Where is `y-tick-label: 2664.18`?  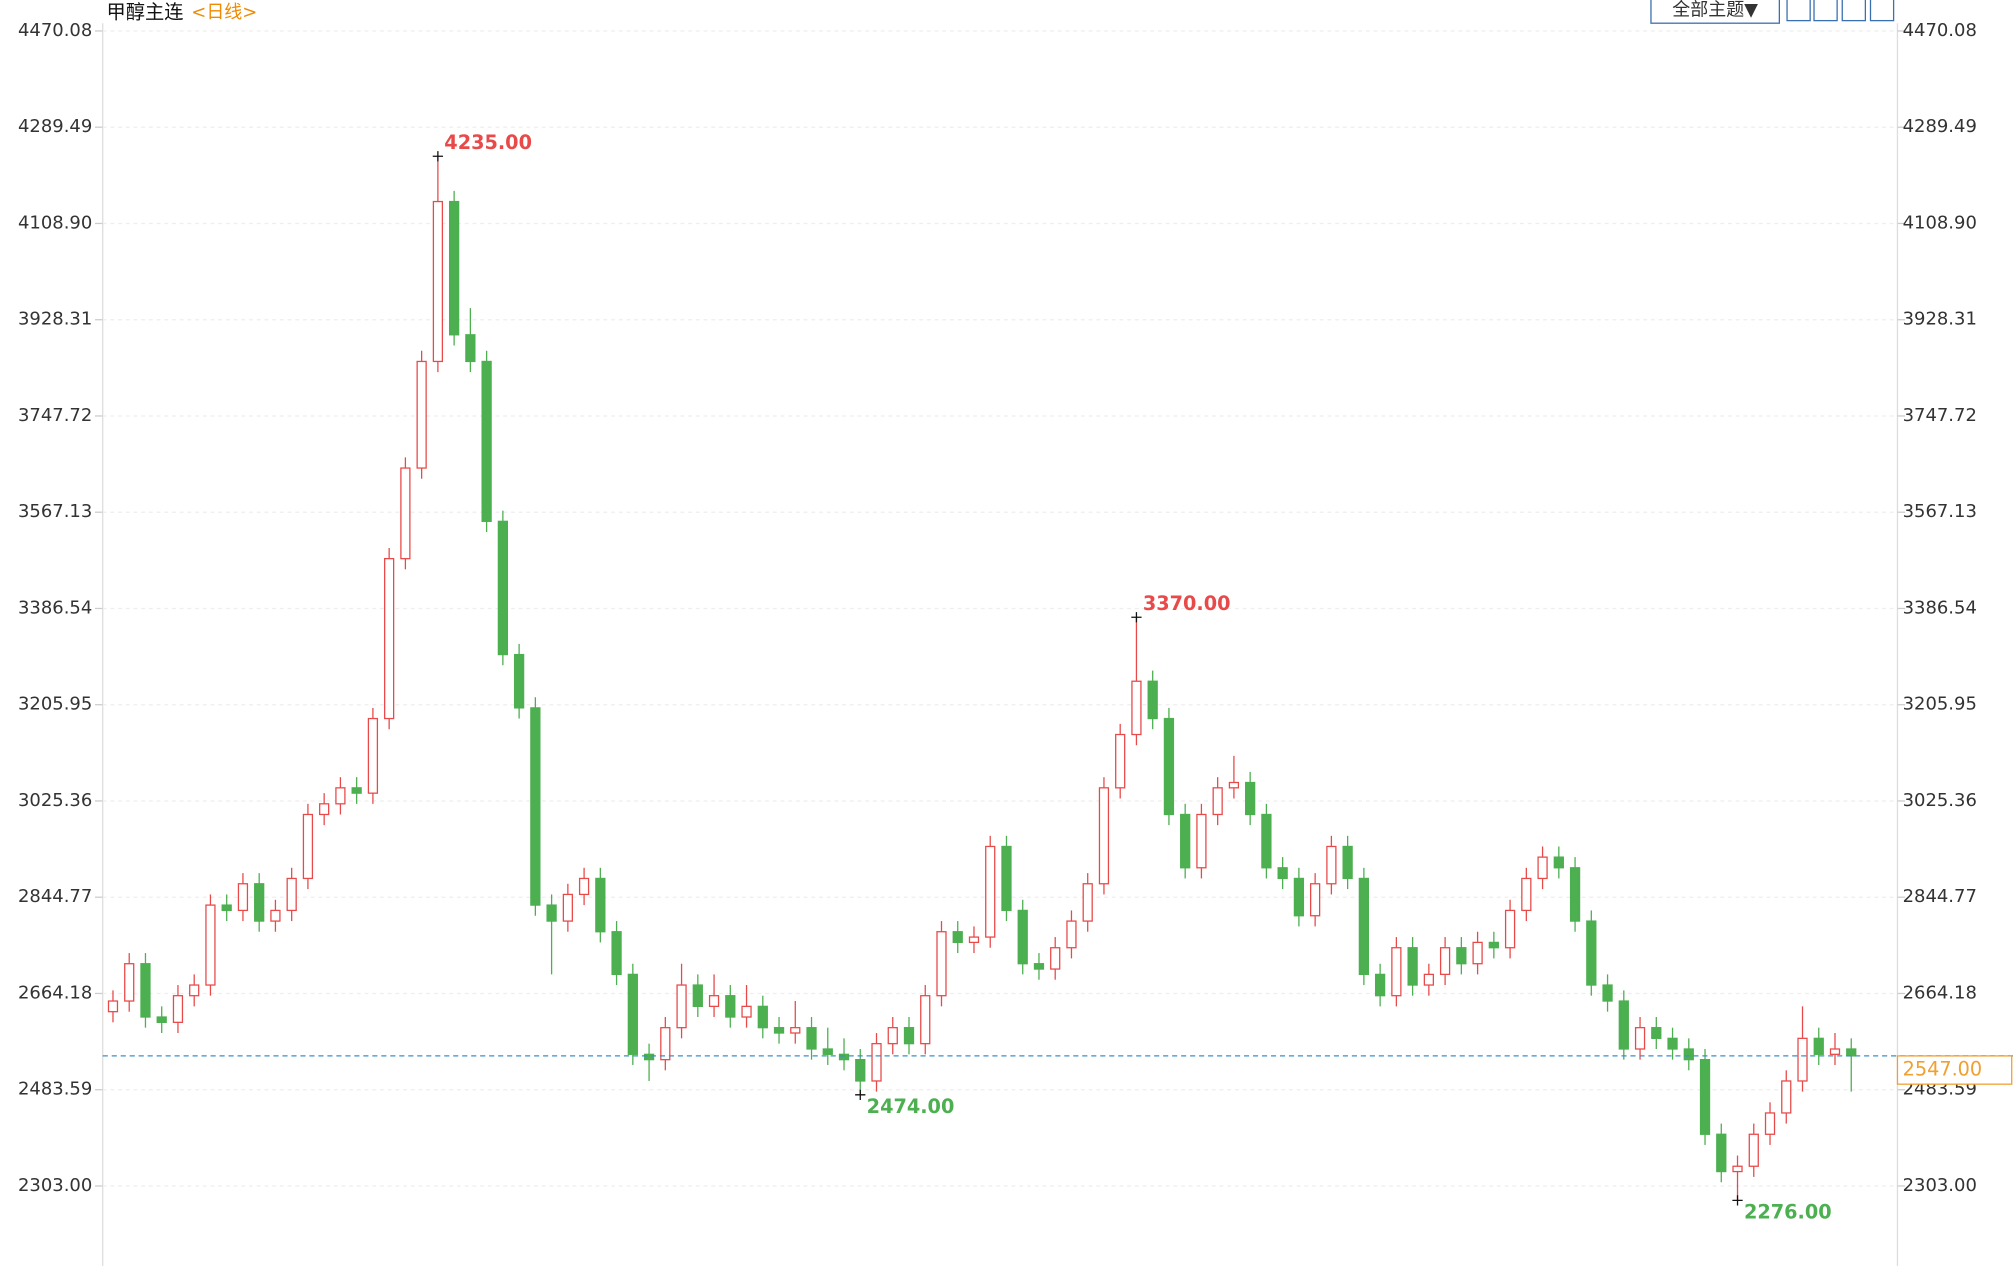
y-tick-label: 2664.18 is located at coordinates (55, 992).